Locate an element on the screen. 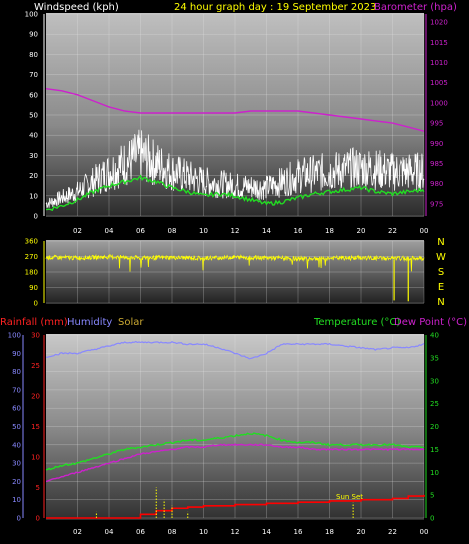 The height and width of the screenshot is (544, 469). wind-x-tick-label: 18 is located at coordinates (329, 231).